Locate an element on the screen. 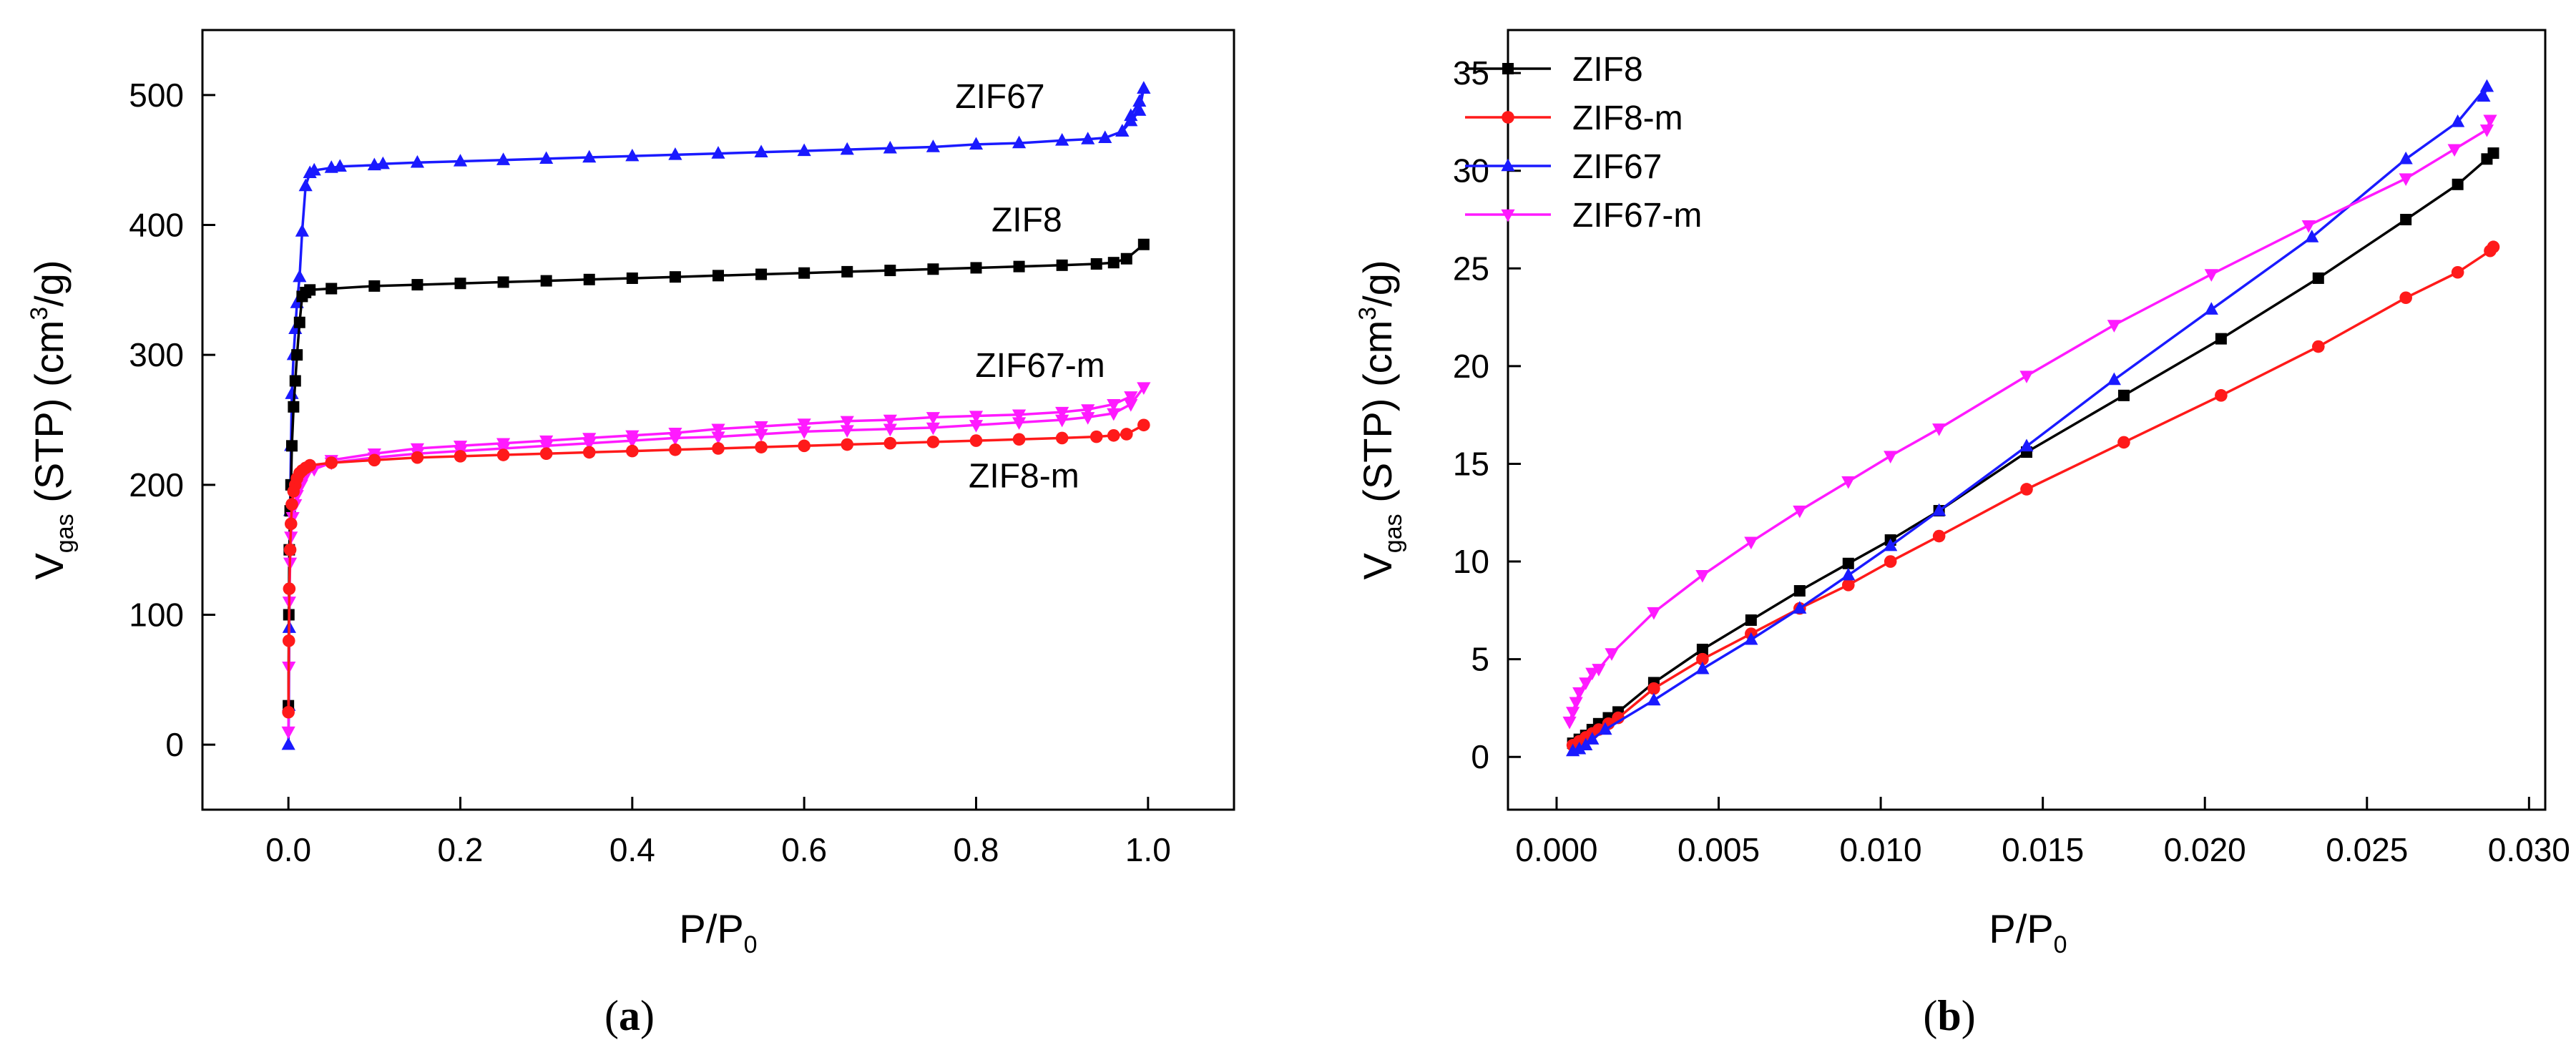 Image resolution: width=2576 pixels, height=1050 pixels. panel-a-y-axis-title-sub: gas is located at coordinates (65, 533).